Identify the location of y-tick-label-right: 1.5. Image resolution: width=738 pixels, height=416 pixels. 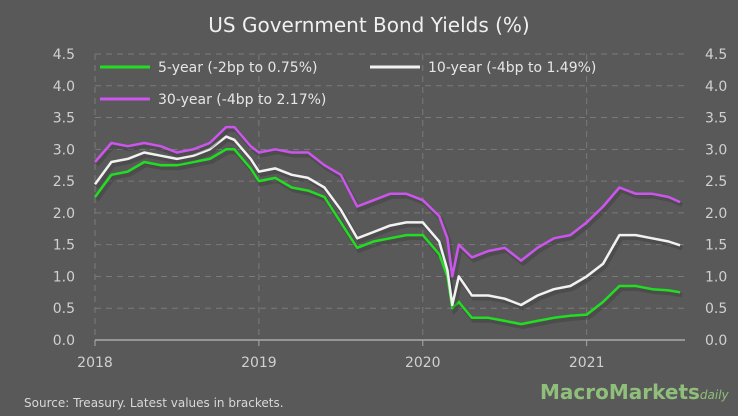
(716, 246).